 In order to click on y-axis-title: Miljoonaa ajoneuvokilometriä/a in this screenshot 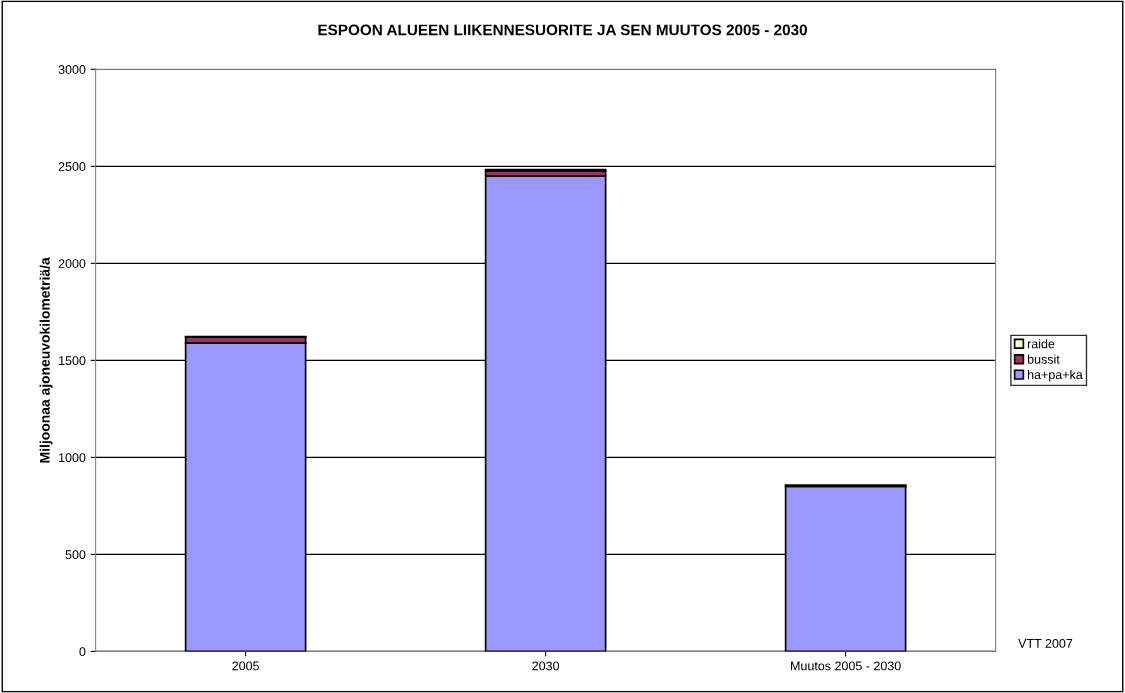, I will do `click(46, 360)`.